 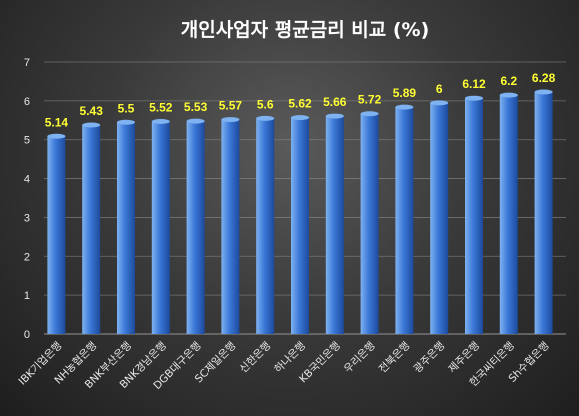 What do you see at coordinates (405, 93) in the screenshot?
I see `value-label: 5.89` at bounding box center [405, 93].